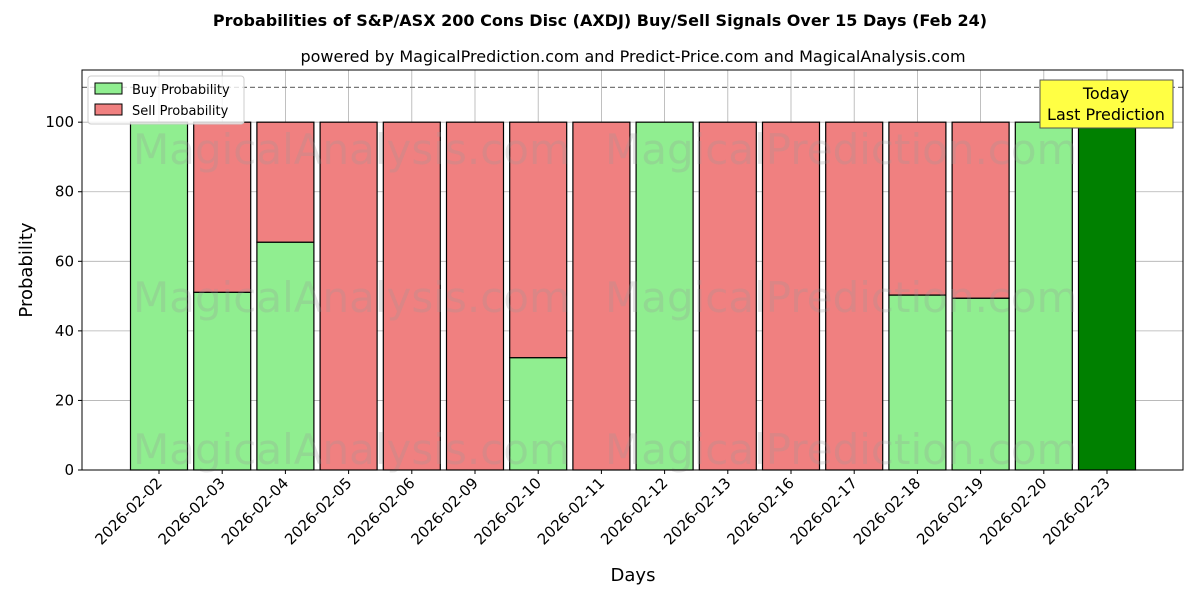  I want to click on legend-label-buy: Buy Probability, so click(181, 90).